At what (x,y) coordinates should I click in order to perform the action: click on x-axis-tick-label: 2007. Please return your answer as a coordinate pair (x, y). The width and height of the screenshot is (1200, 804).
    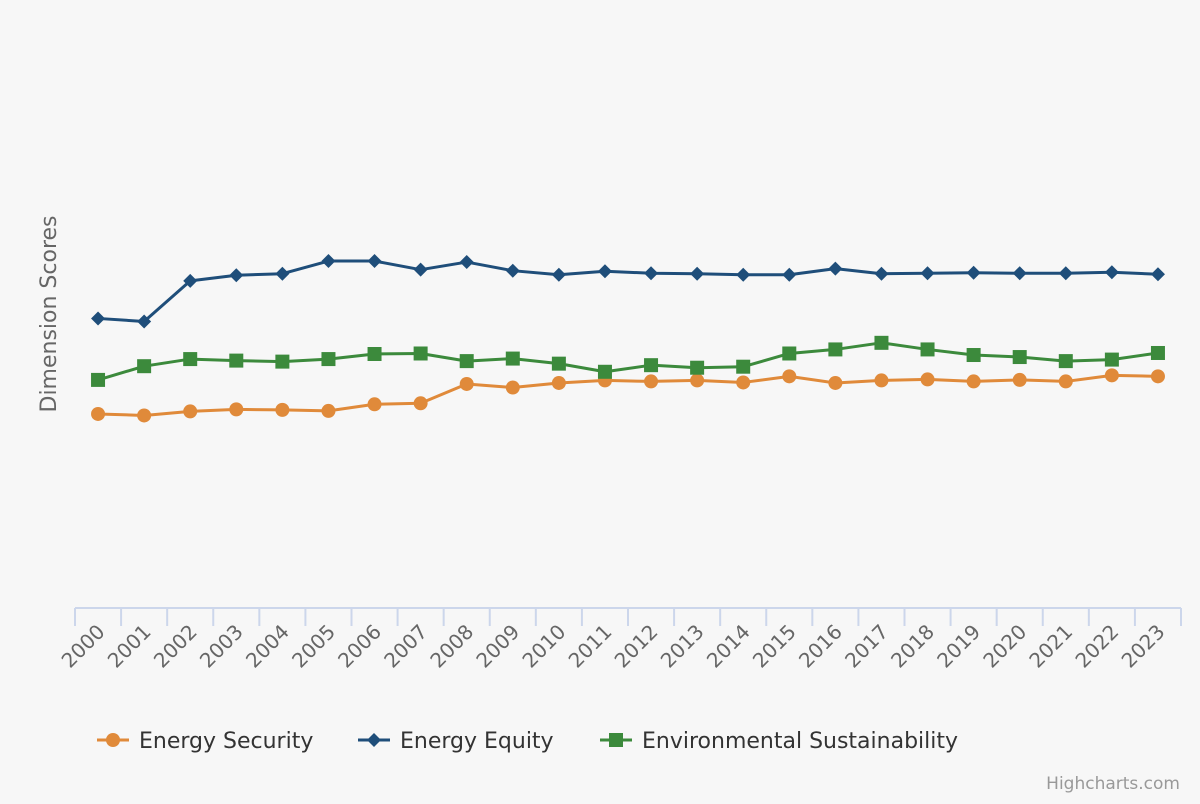
    Looking at the image, I should click on (405, 646).